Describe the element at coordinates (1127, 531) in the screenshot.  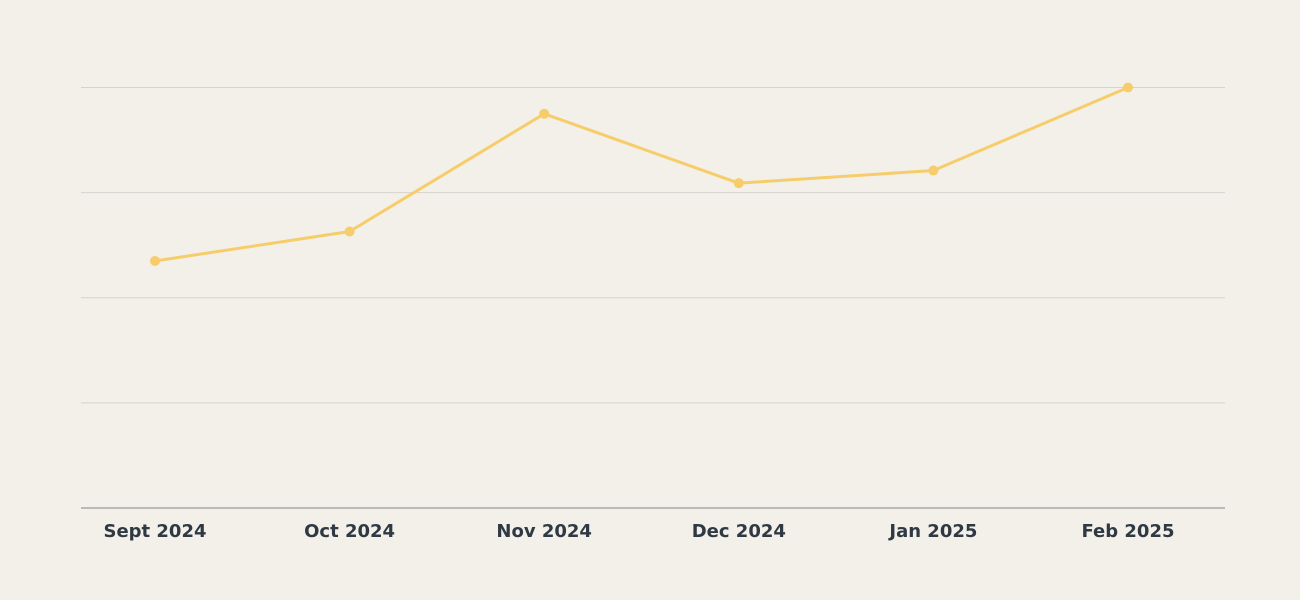
I see `x-tick-label: Feb 2025` at that location.